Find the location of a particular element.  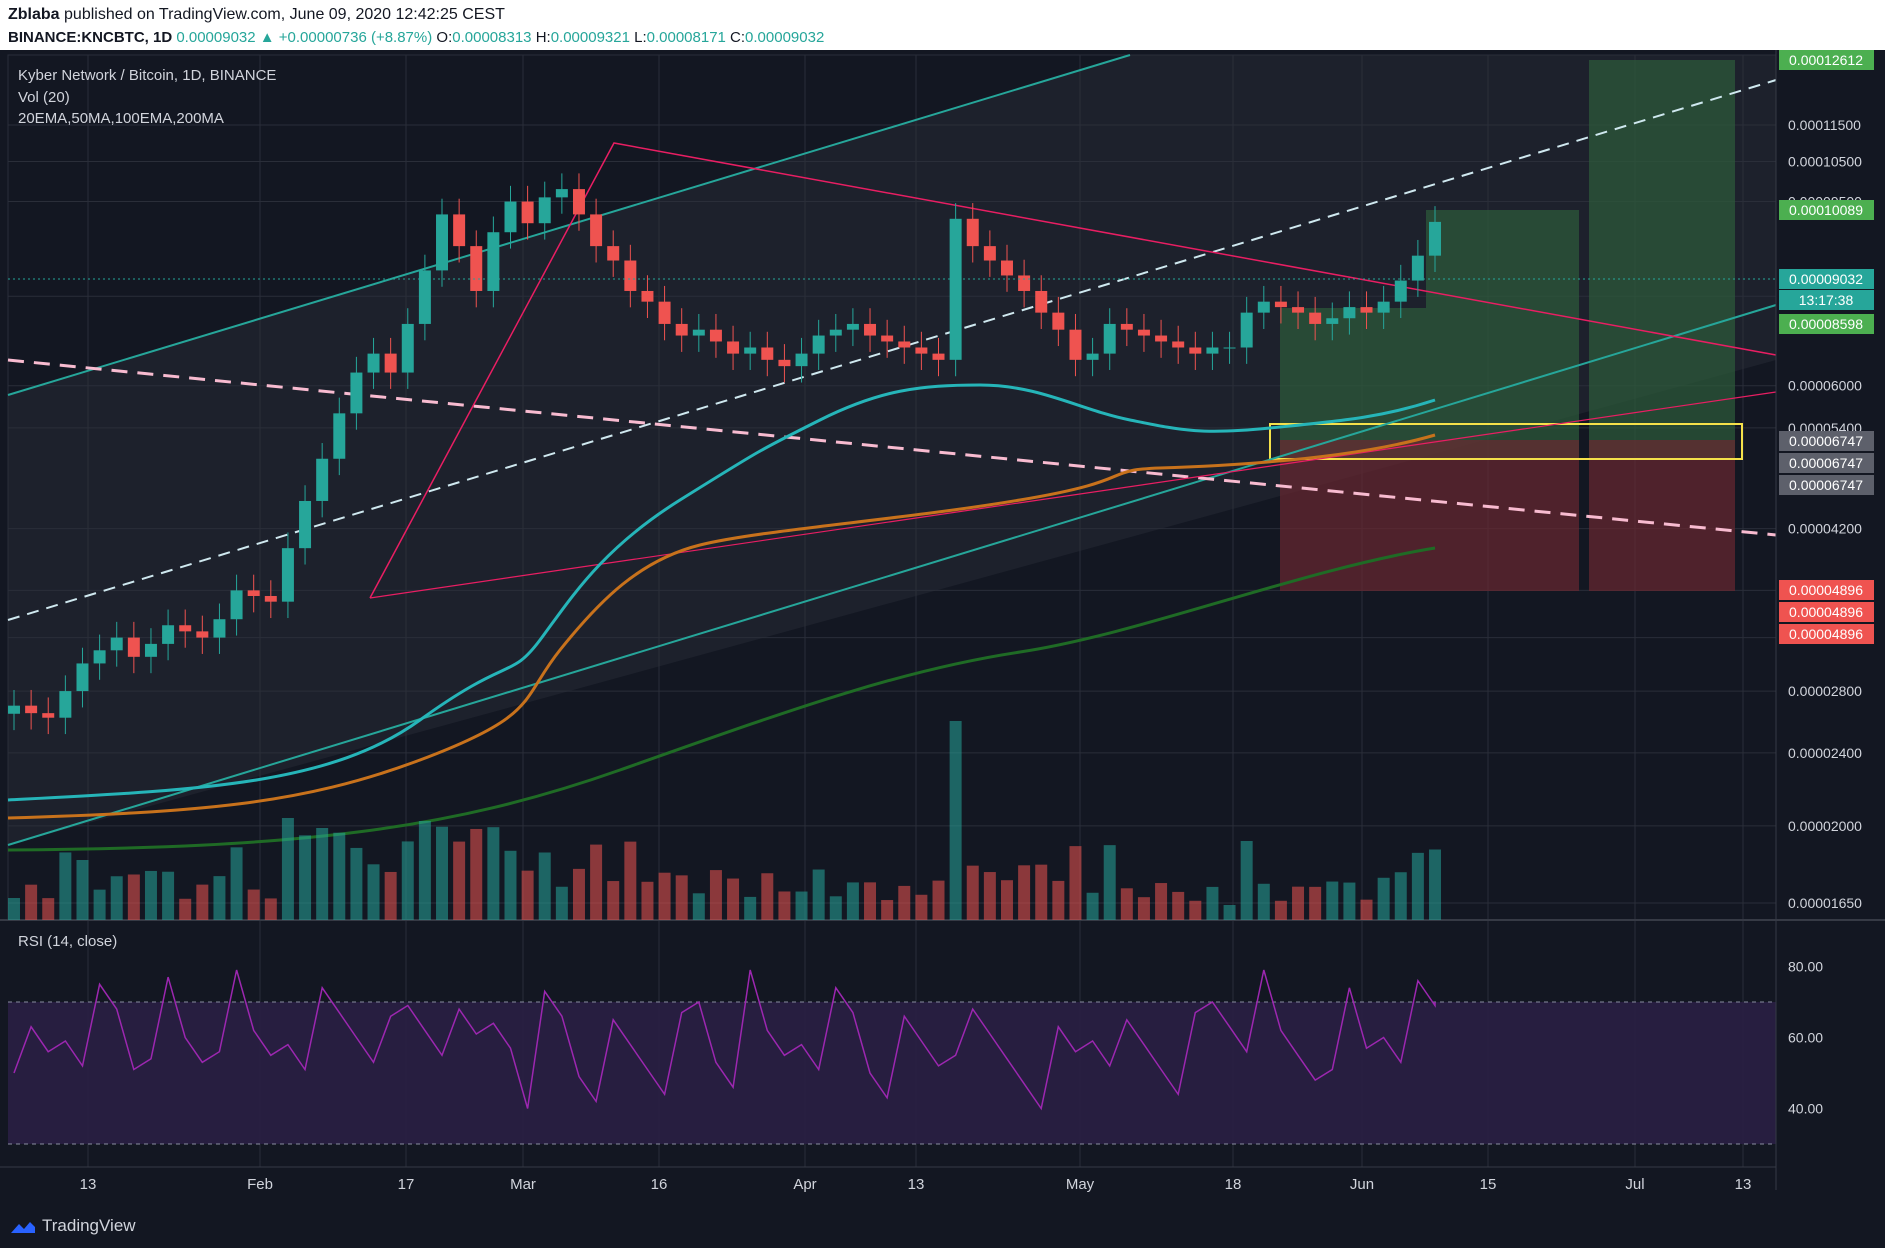

price-tick-label: 0.00010500 is located at coordinates (1825, 161).